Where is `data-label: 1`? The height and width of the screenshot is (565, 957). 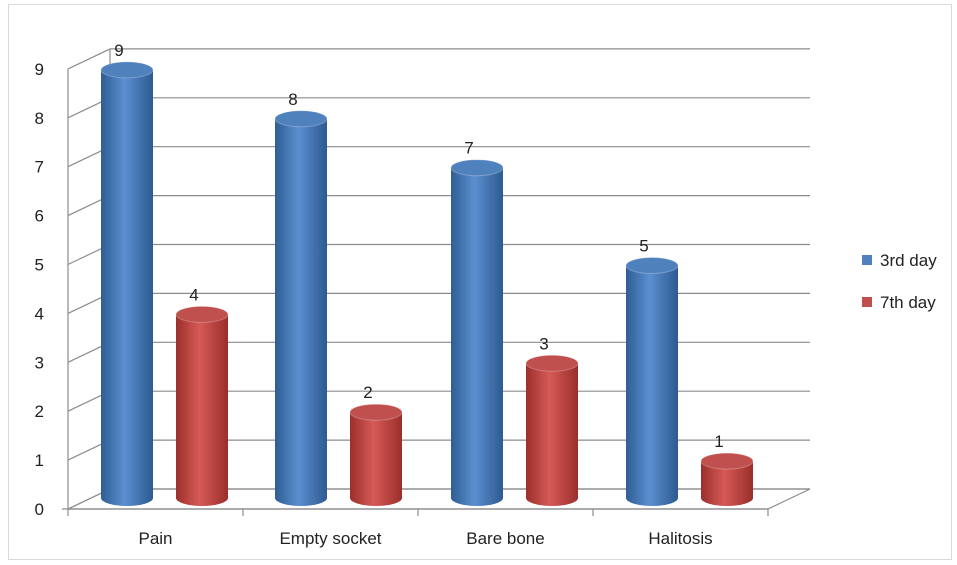 data-label: 1 is located at coordinates (718, 441).